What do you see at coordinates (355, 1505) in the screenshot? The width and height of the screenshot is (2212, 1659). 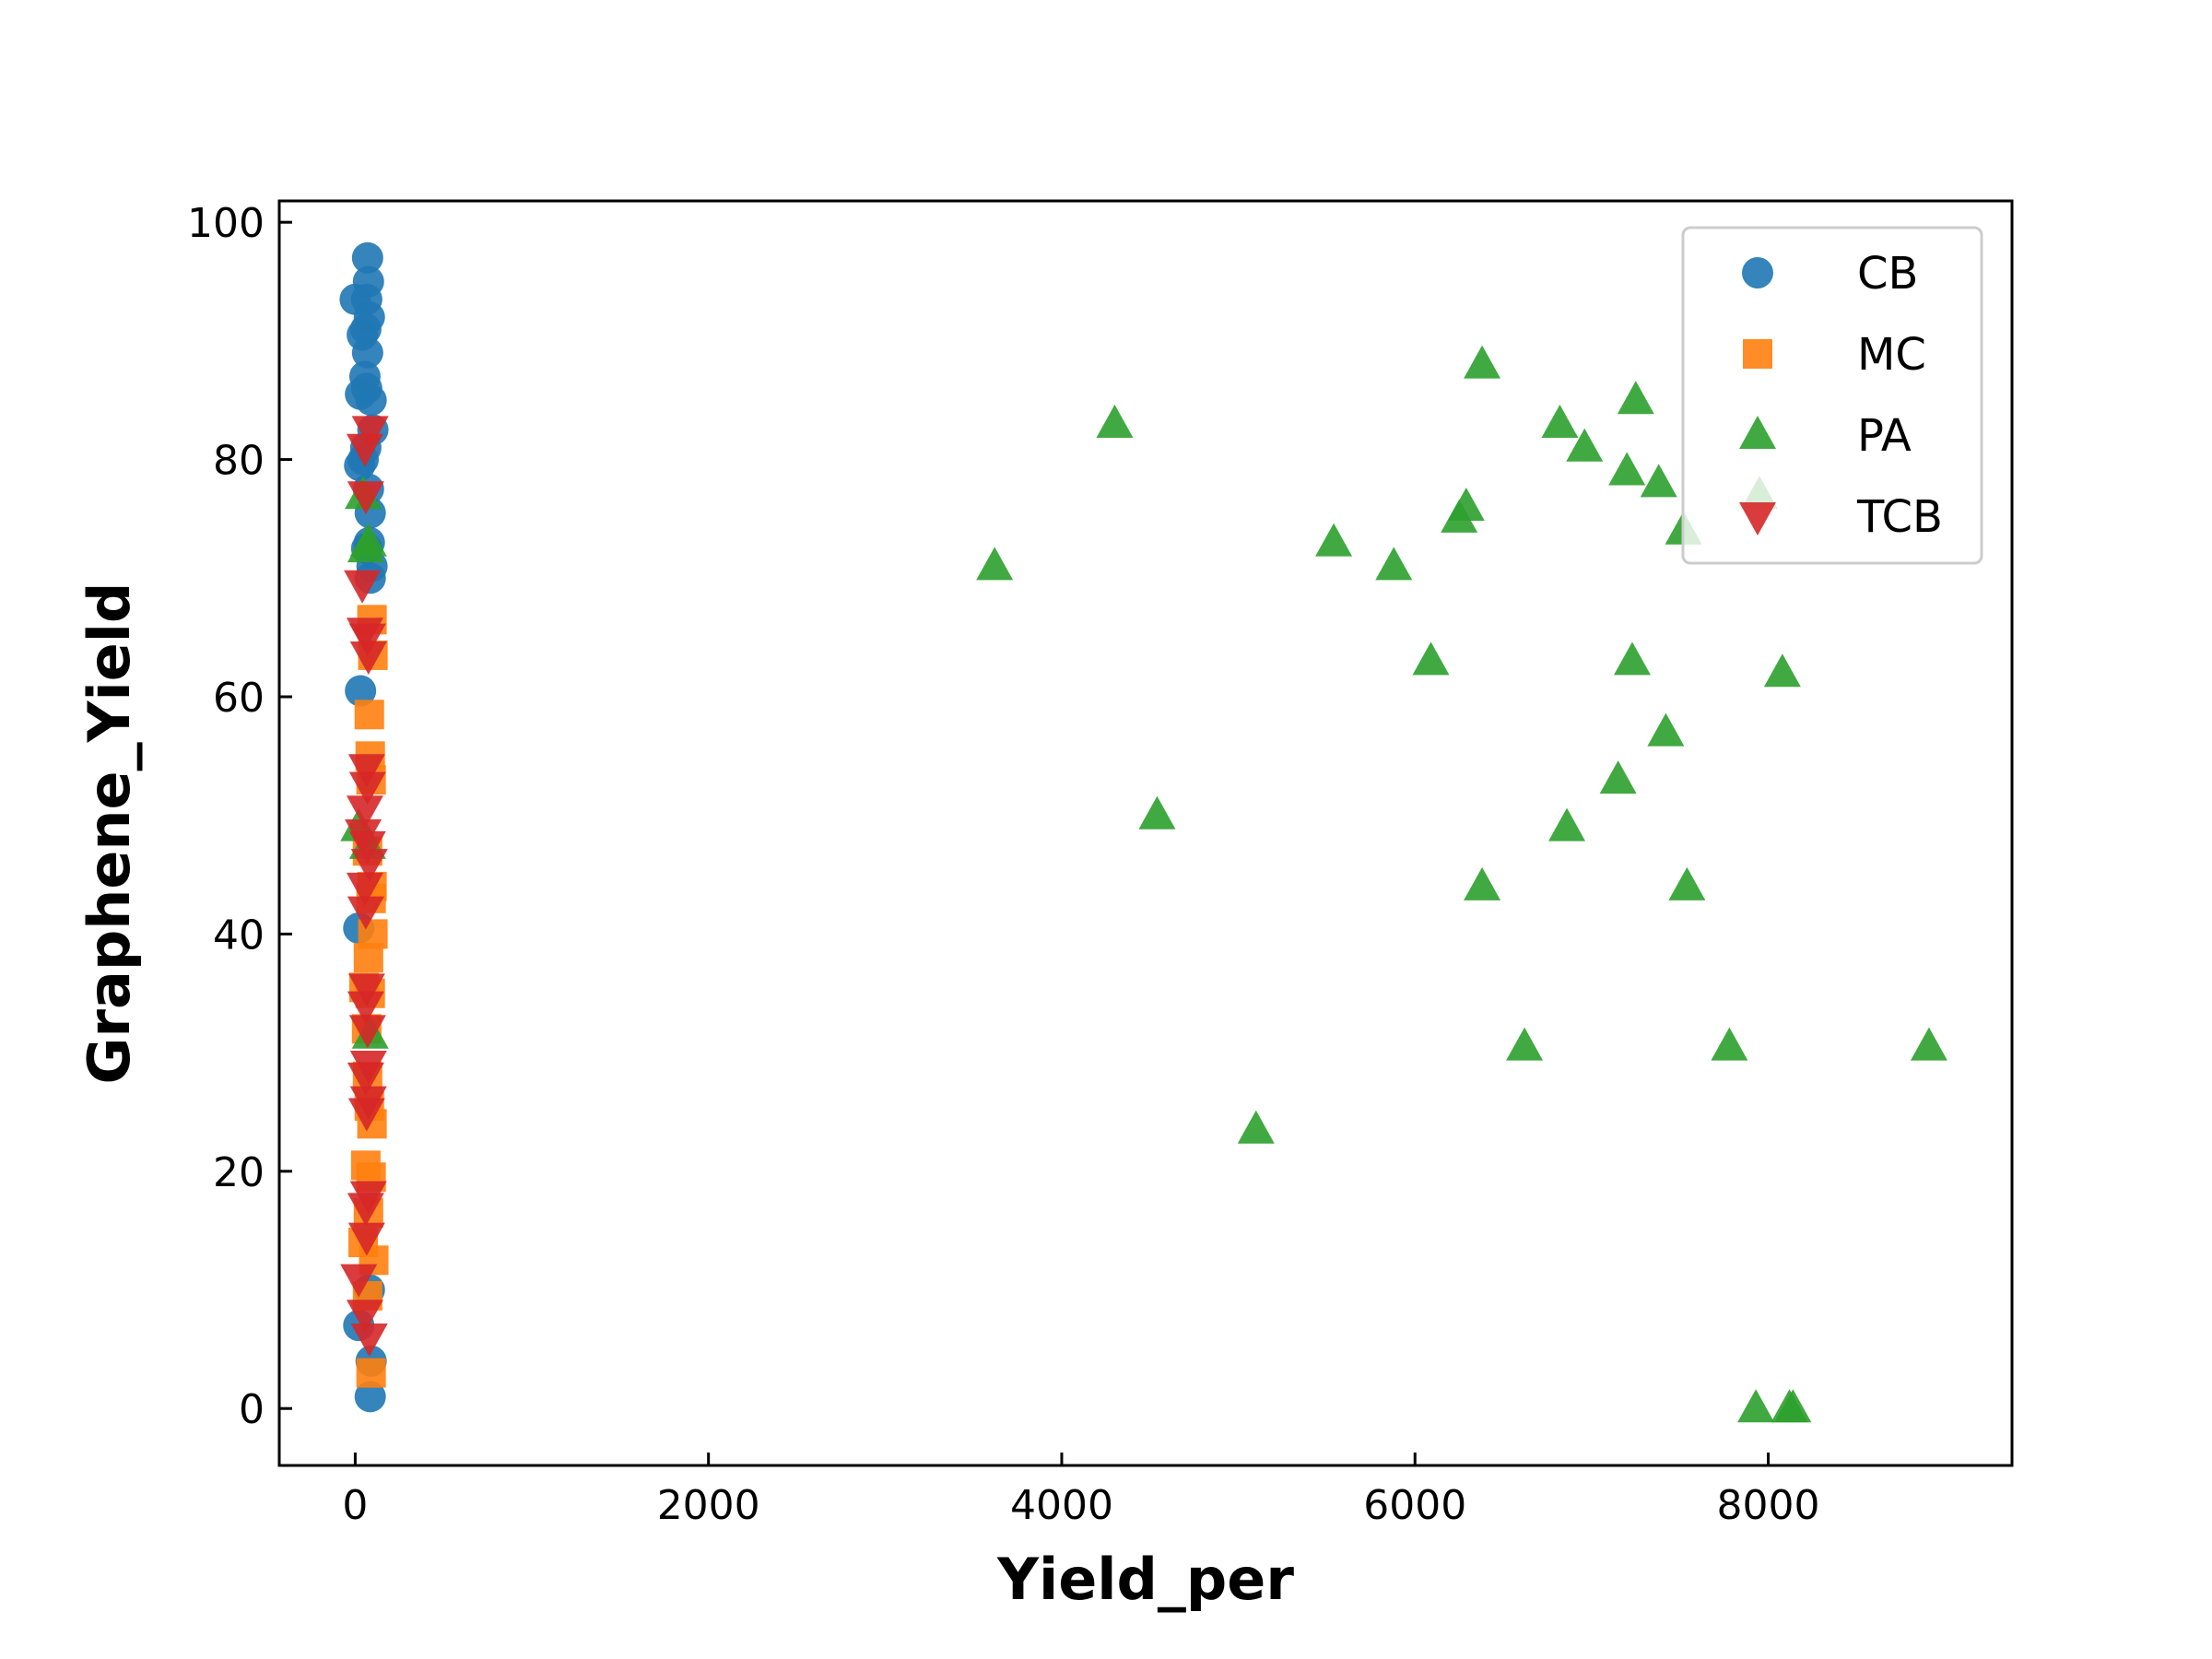 I see `x-tick-label: 0` at bounding box center [355, 1505].